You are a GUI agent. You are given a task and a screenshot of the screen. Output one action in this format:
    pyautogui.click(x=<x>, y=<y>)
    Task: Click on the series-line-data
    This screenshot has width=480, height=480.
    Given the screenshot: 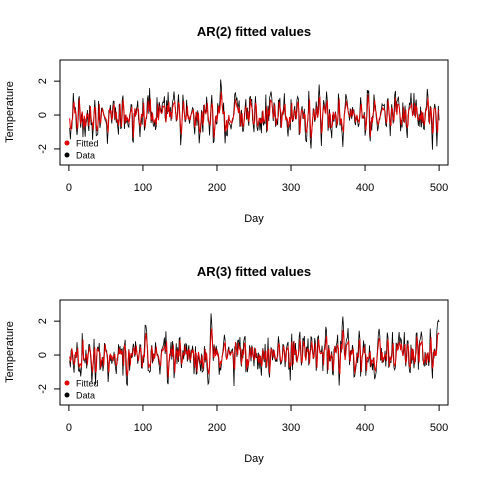 What is the action you would take?
    pyautogui.click(x=254, y=114)
    